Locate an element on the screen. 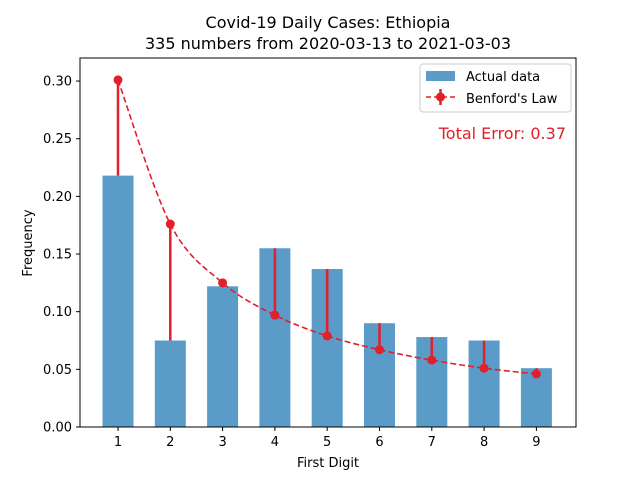 This screenshot has width=640, height=480. total-error-annotation: Total Error: 0.37 is located at coordinates (502, 133).